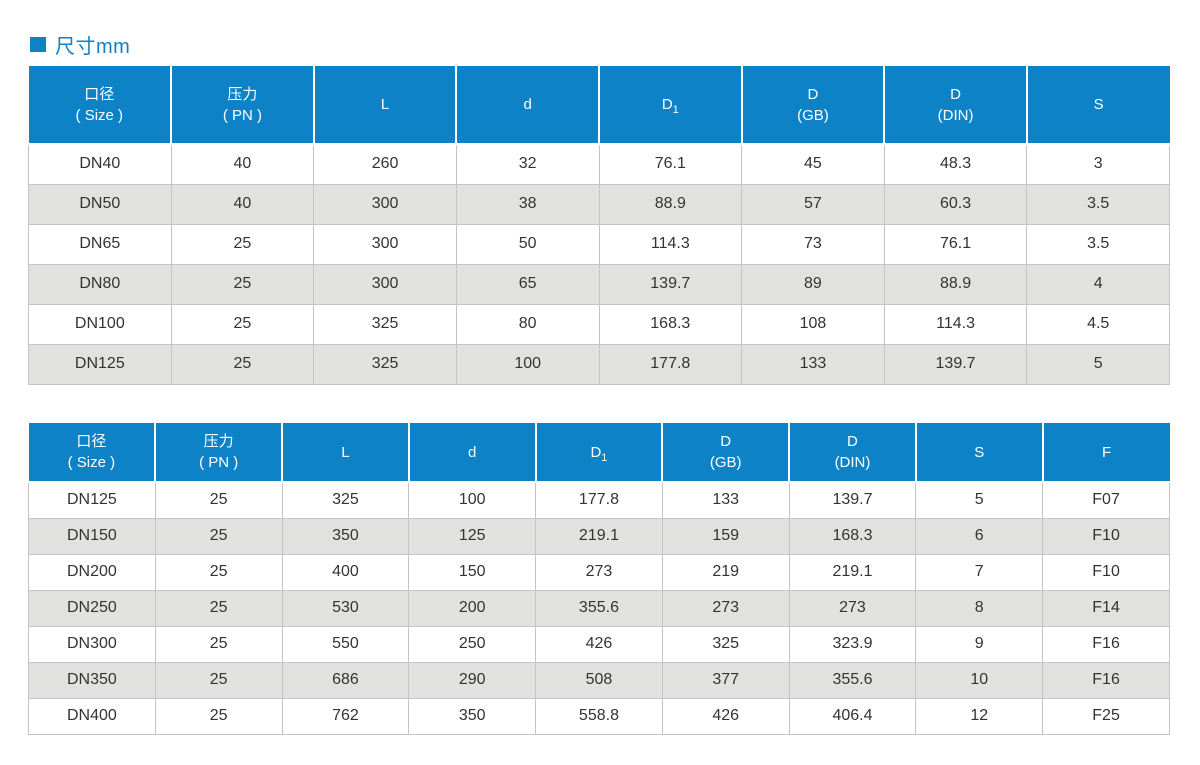 This screenshot has height=765, width=1200. Describe the element at coordinates (1106, 453) in the screenshot. I see `column-header: F` at that location.